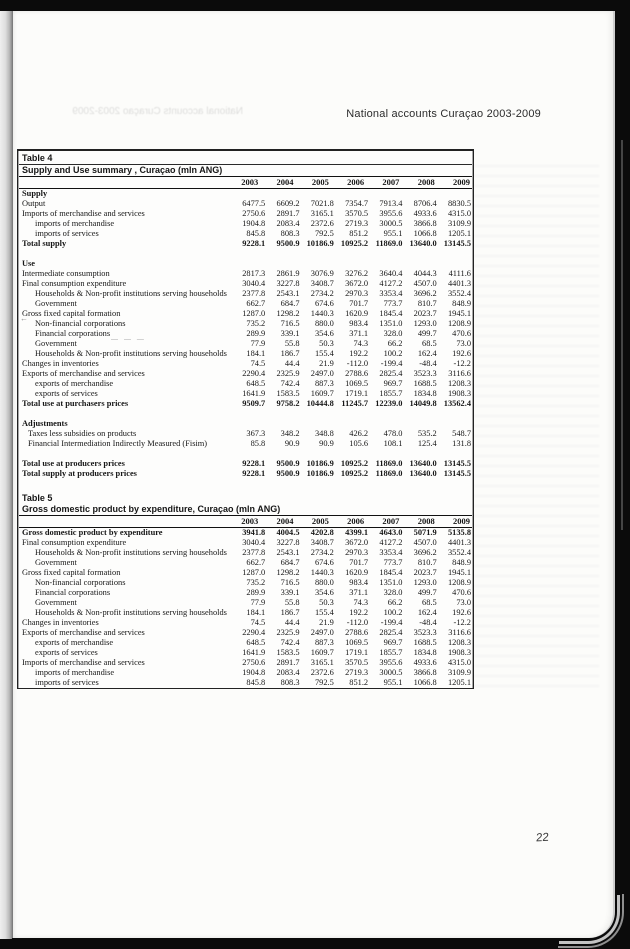 This screenshot has width=630, height=949. What do you see at coordinates (326, 602) in the screenshot?
I see `cell-value: 50.3` at bounding box center [326, 602].